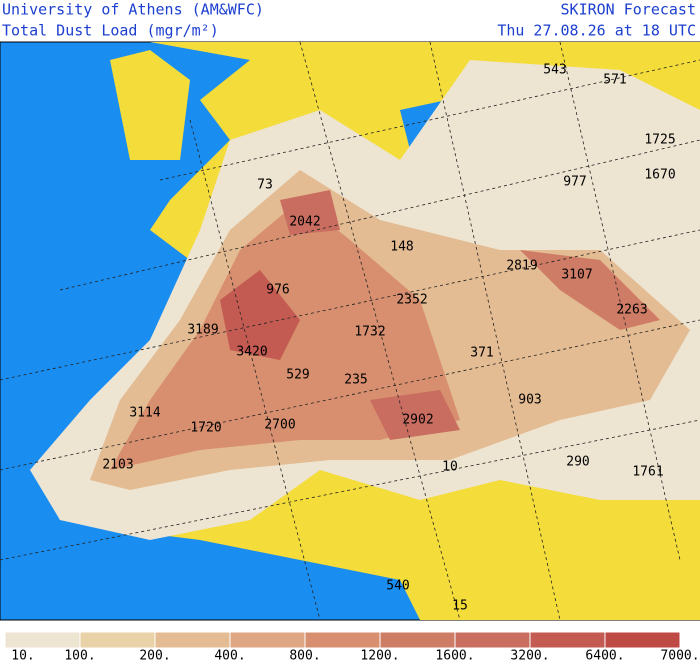 This screenshot has height=666, width=700. What do you see at coordinates (631, 310) in the screenshot?
I see `dust-value: 2263` at bounding box center [631, 310].